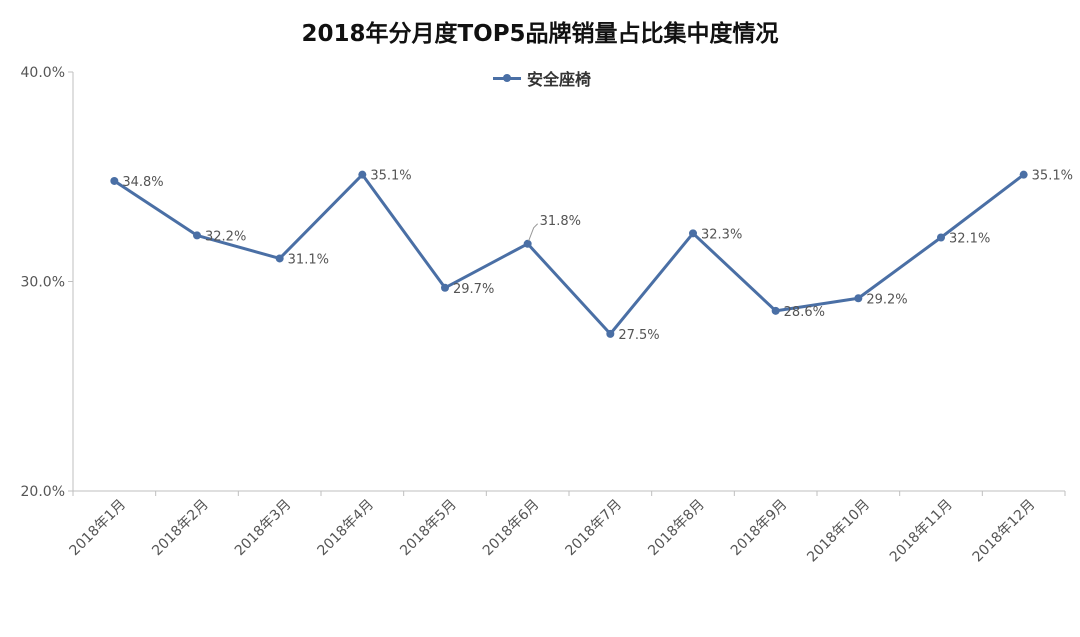 Image resolution: width=1080 pixels, height=637 pixels. Describe the element at coordinates (43, 283) in the screenshot. I see `y-tick-label: 30.0%` at that location.